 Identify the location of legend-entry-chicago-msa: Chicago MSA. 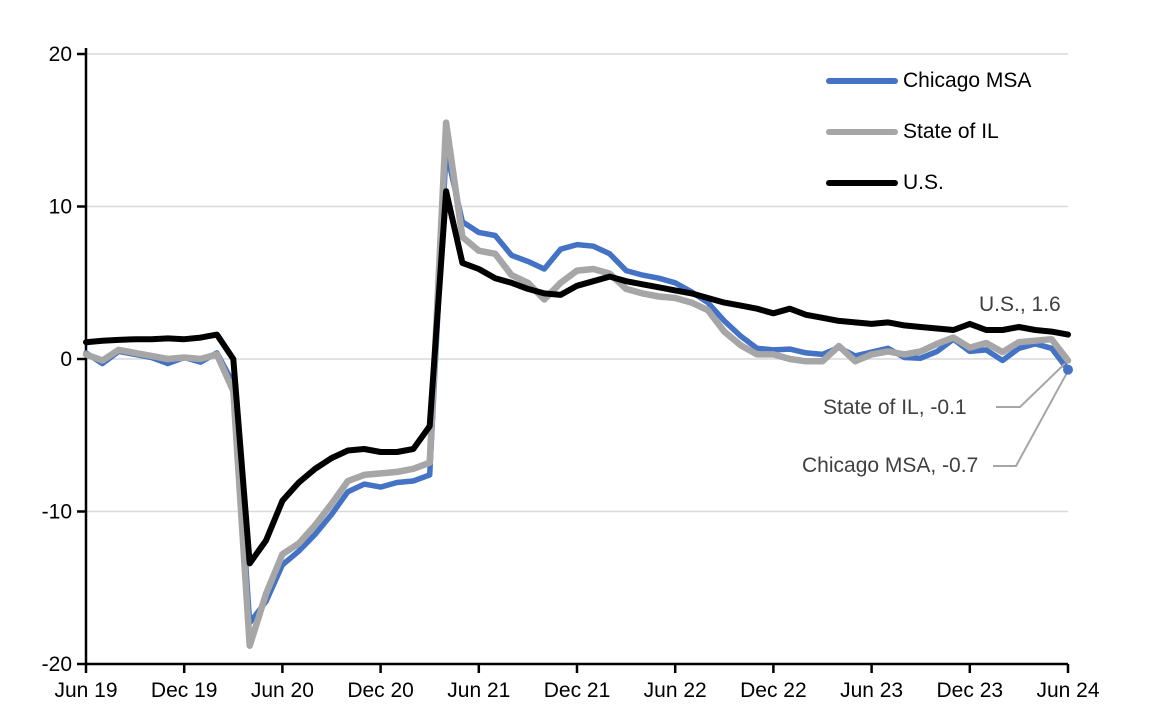
(928, 80).